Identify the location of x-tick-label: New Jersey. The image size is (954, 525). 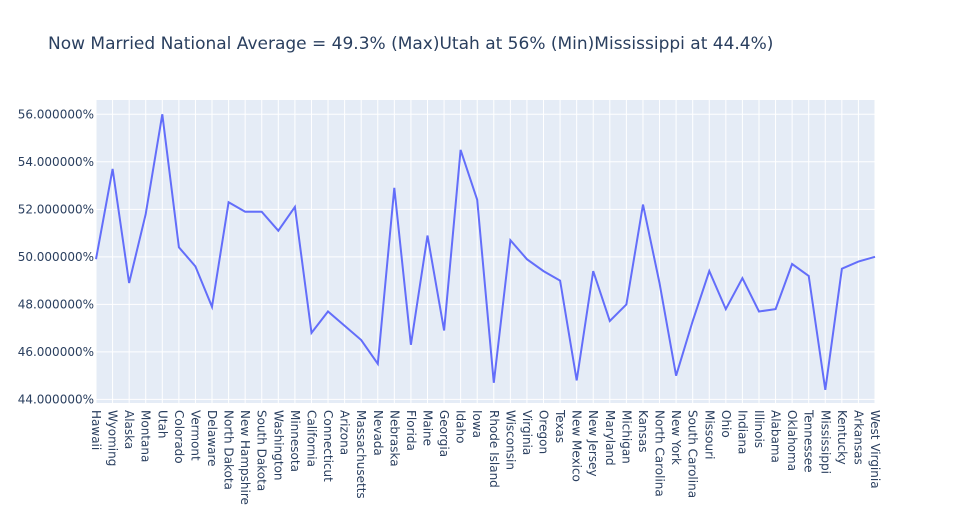
(593, 443).